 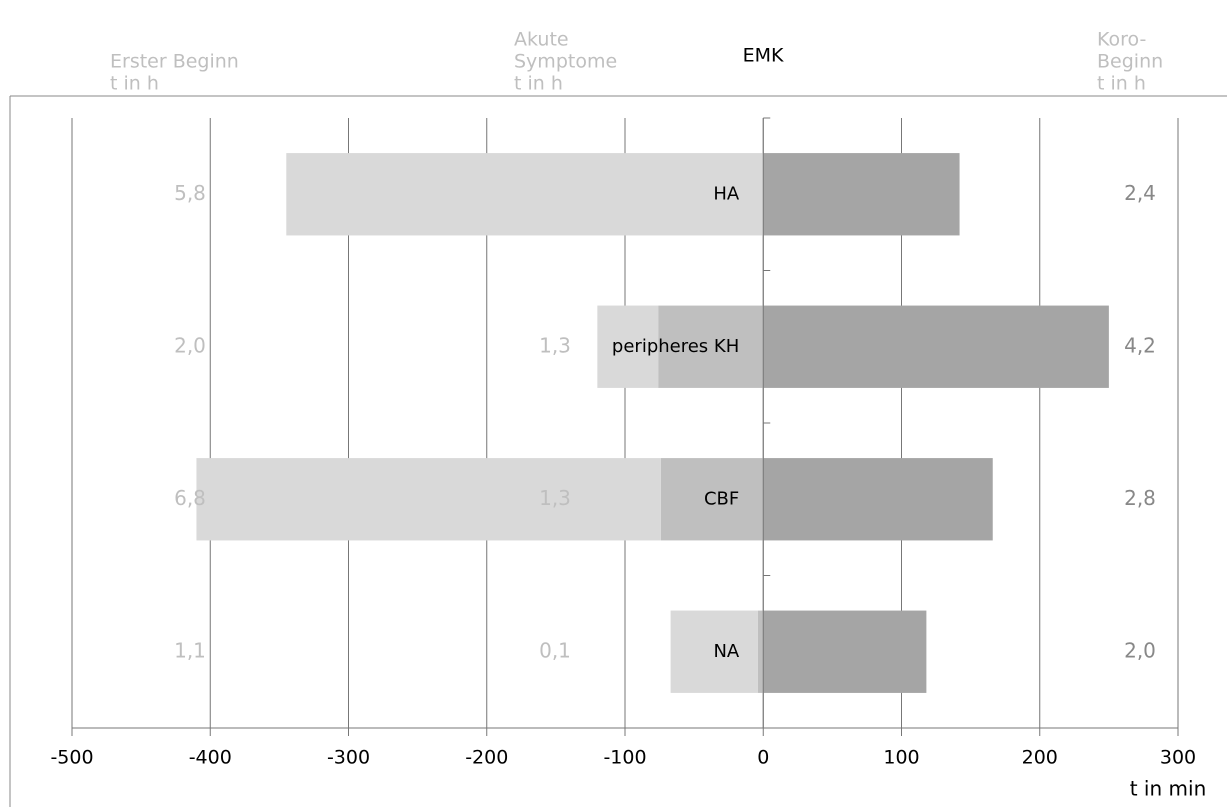 I want to click on row-value-label: 2,4, so click(x=1140, y=193).